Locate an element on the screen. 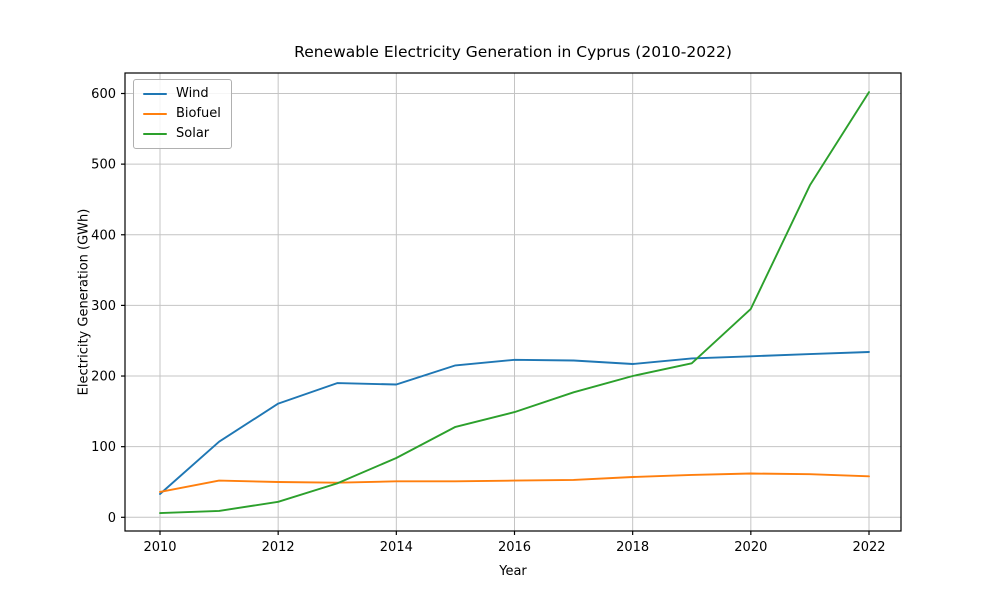  y-axis-label: Electricity Generation (GWh) is located at coordinates (84, 302).